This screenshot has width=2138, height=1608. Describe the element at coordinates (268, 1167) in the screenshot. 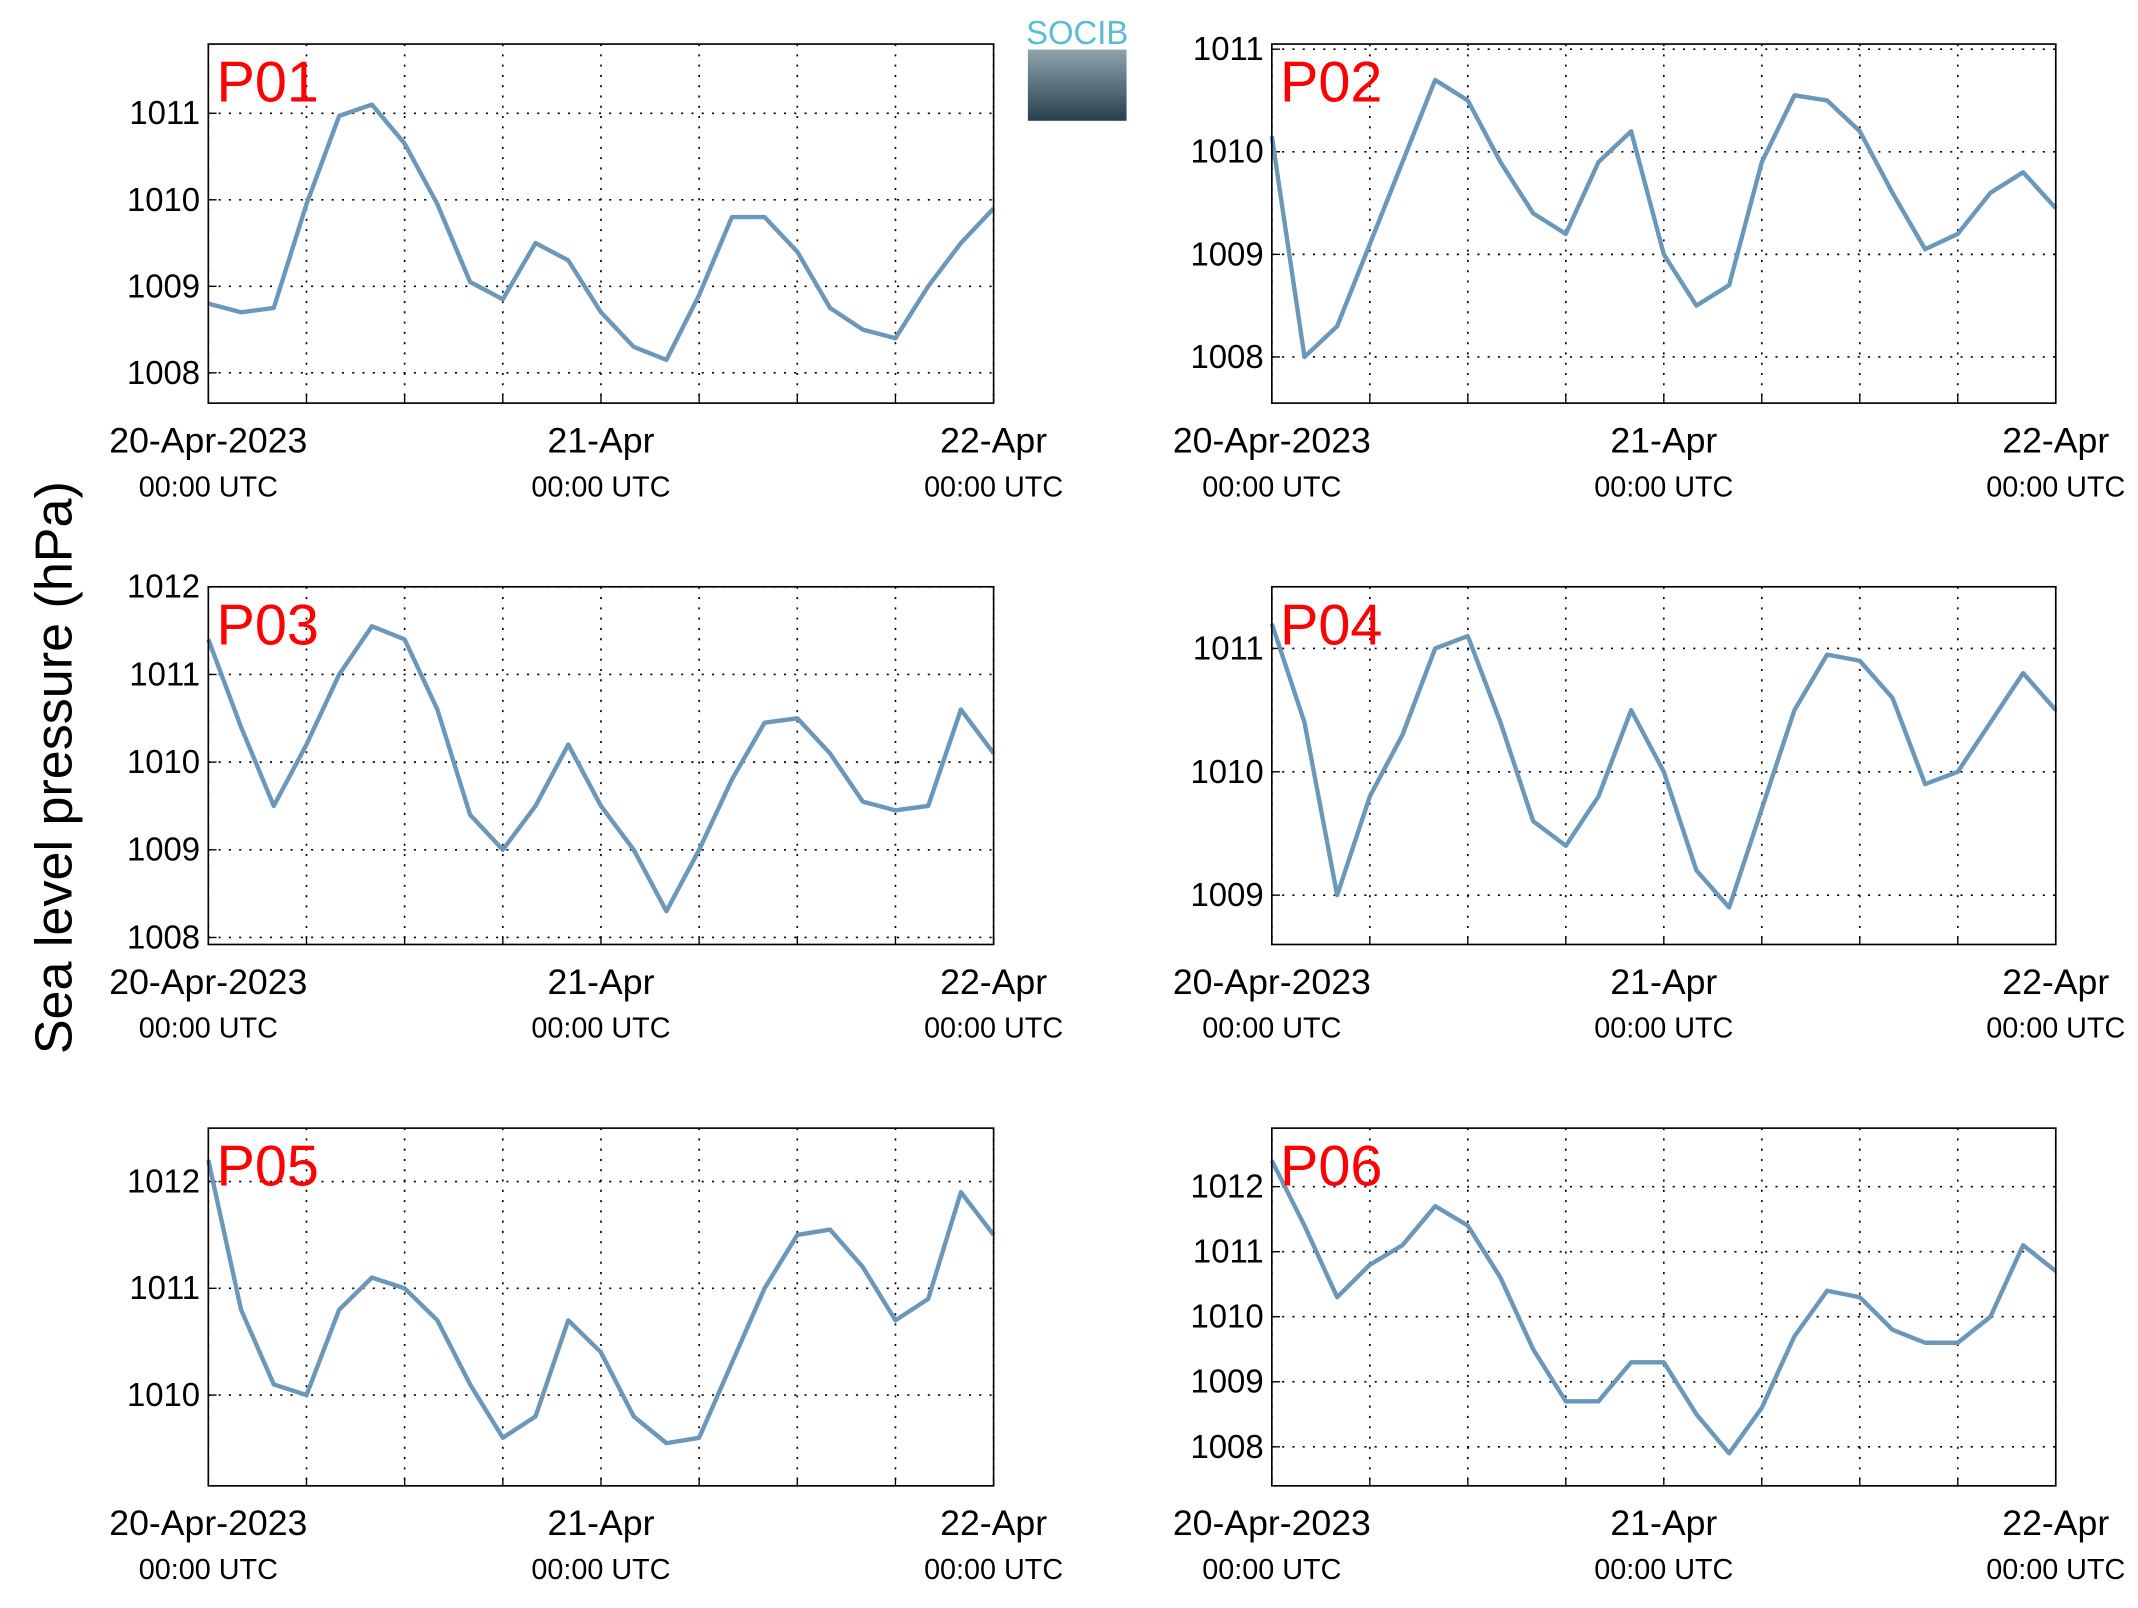

I see `panel-title: P05` at that location.